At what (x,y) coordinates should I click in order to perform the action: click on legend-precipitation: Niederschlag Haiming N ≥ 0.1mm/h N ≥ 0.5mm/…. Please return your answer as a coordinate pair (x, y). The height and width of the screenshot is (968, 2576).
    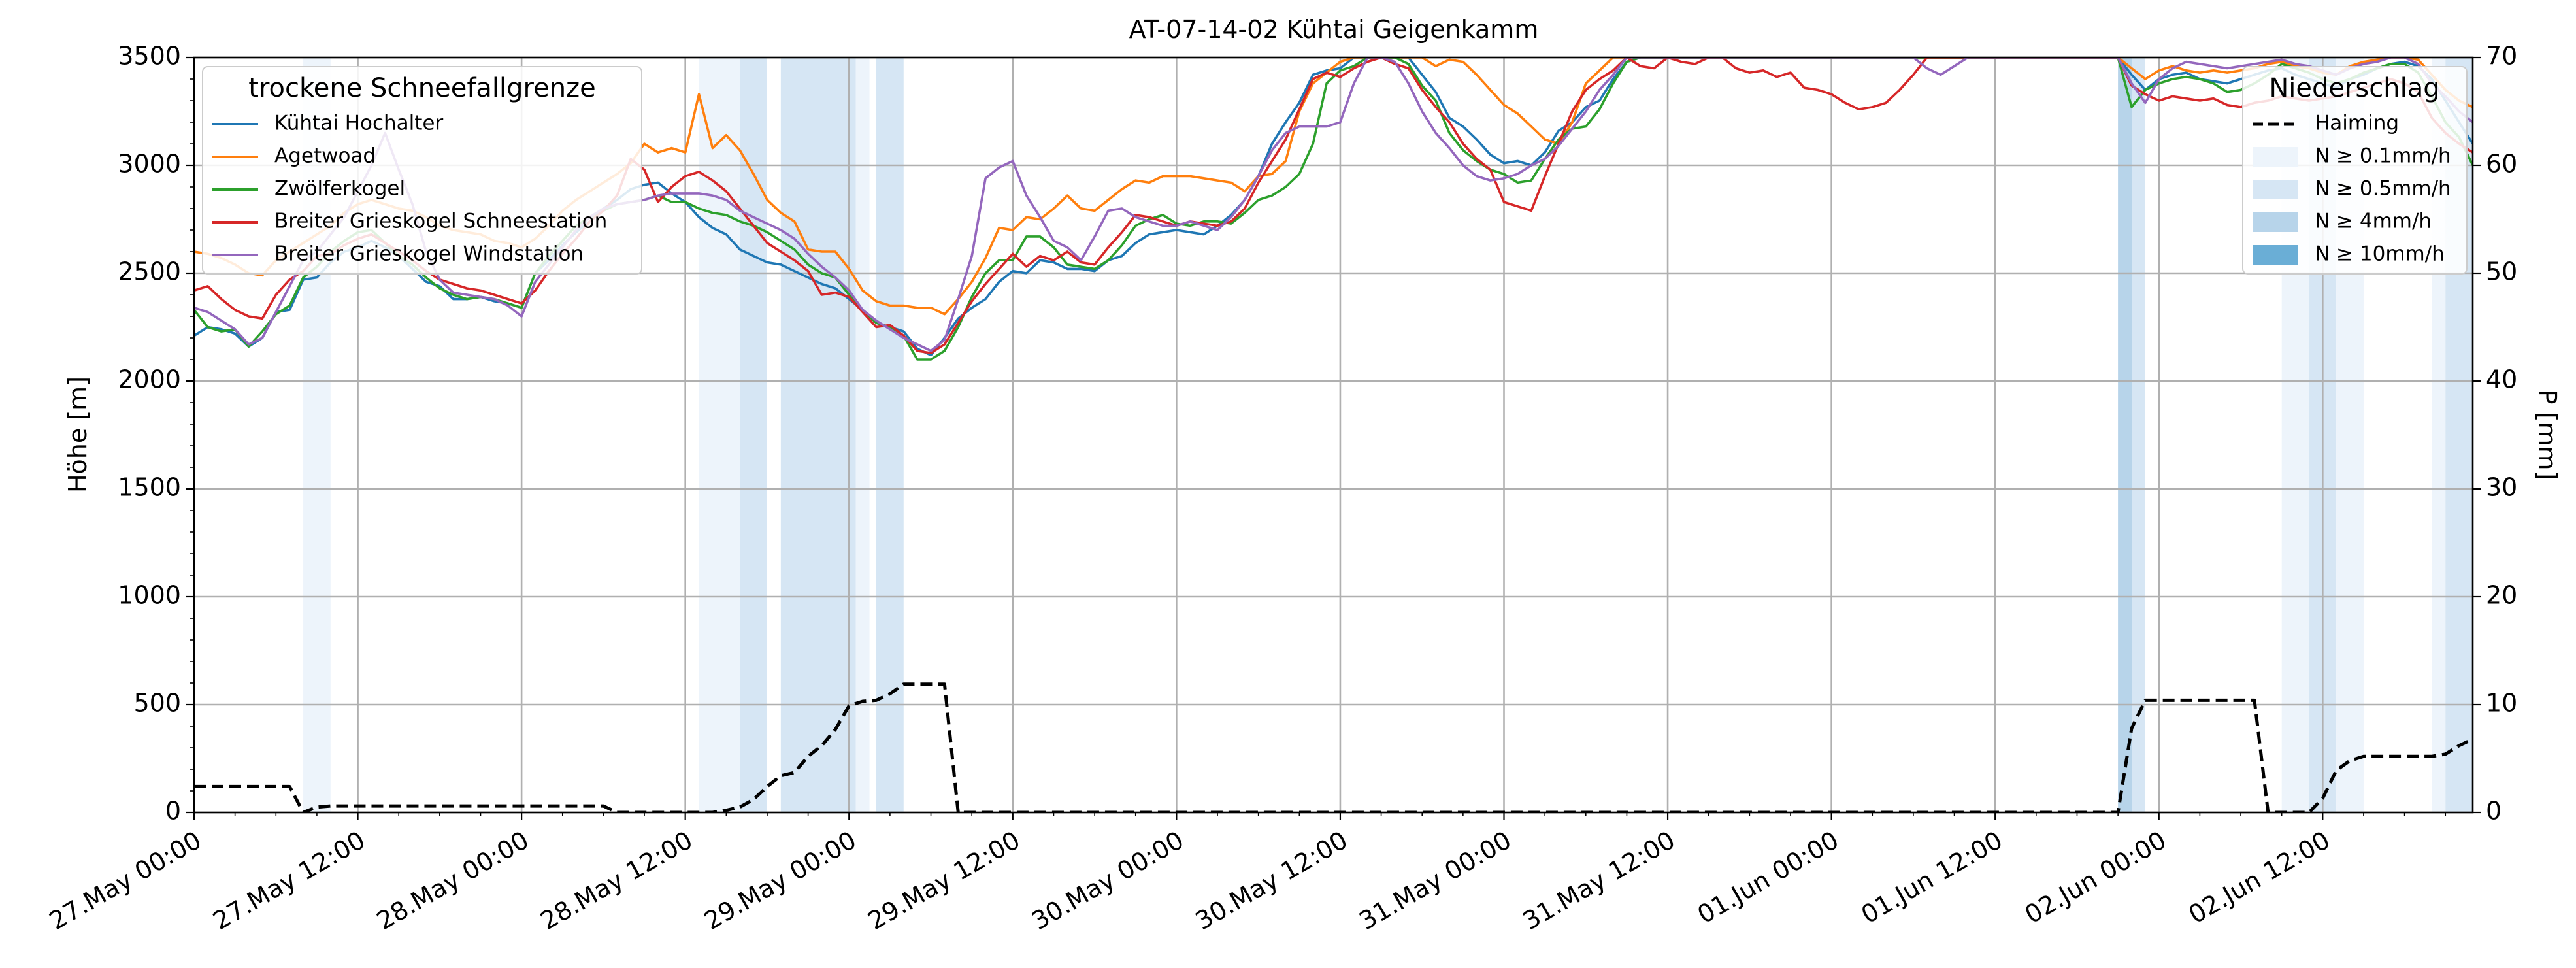
    Looking at the image, I should click on (2355, 170).